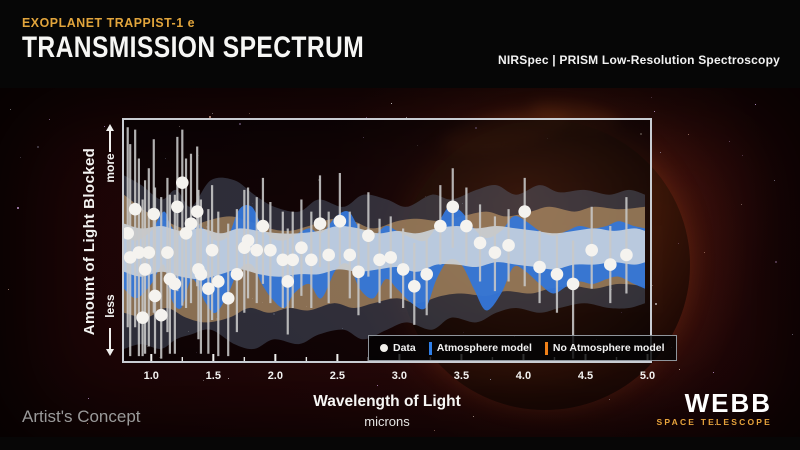 Image resolution: width=800 pixels, height=450 pixels. I want to click on exoplanet-kicker: EXOPLANET TRAPPIST-1 e, so click(109, 22).